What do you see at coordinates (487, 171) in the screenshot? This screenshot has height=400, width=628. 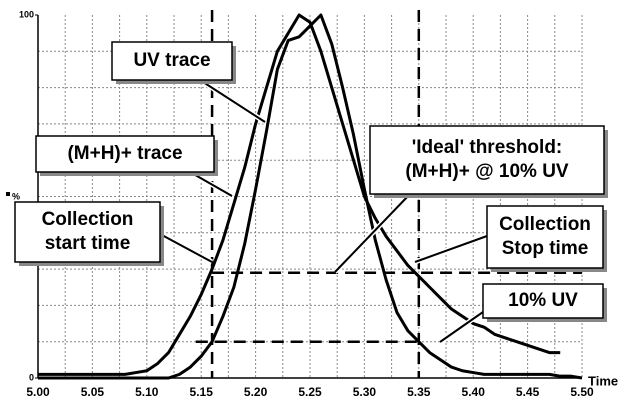 I see `annotation: (M+H)+ @ 10% UV` at bounding box center [487, 171].